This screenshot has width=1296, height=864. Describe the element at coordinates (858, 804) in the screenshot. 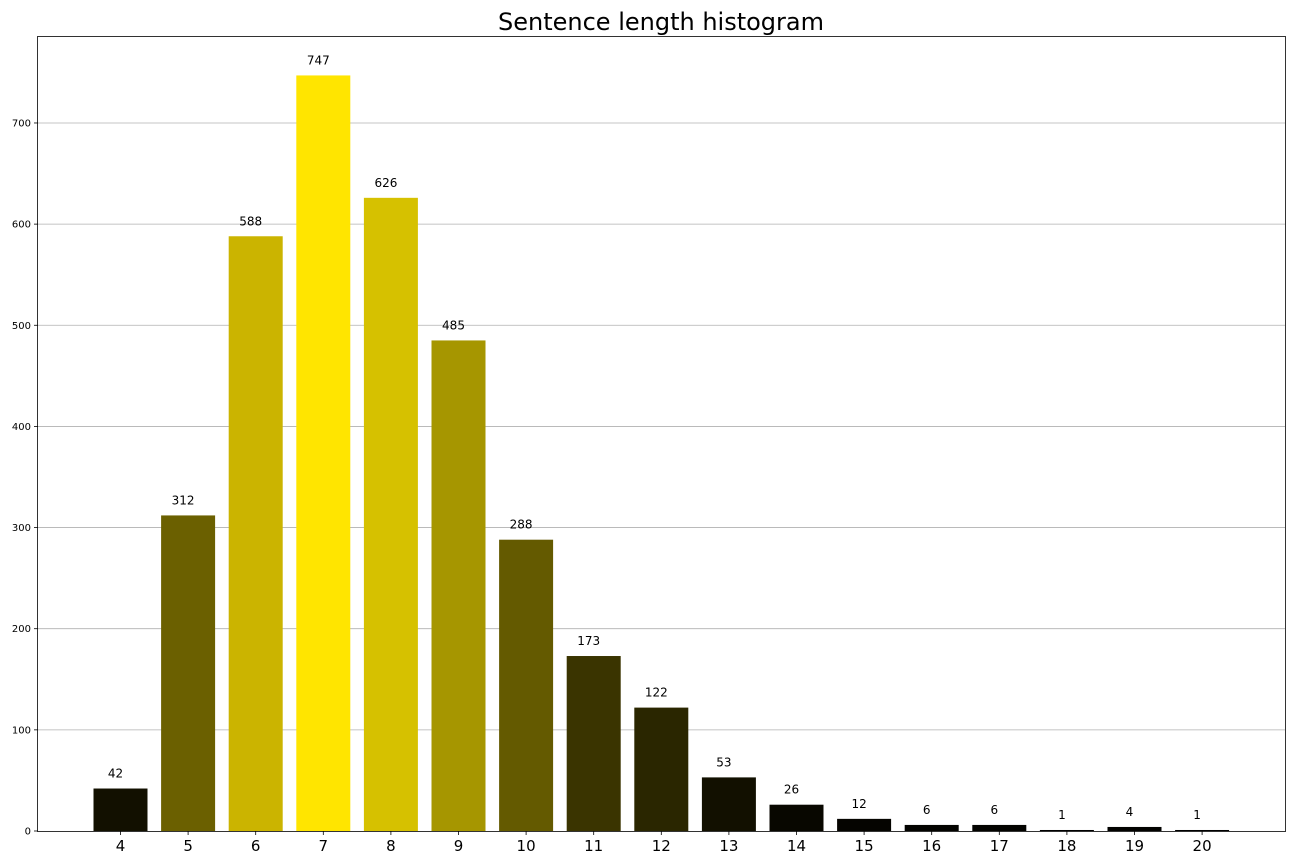

I see `data-label: 12` at that location.